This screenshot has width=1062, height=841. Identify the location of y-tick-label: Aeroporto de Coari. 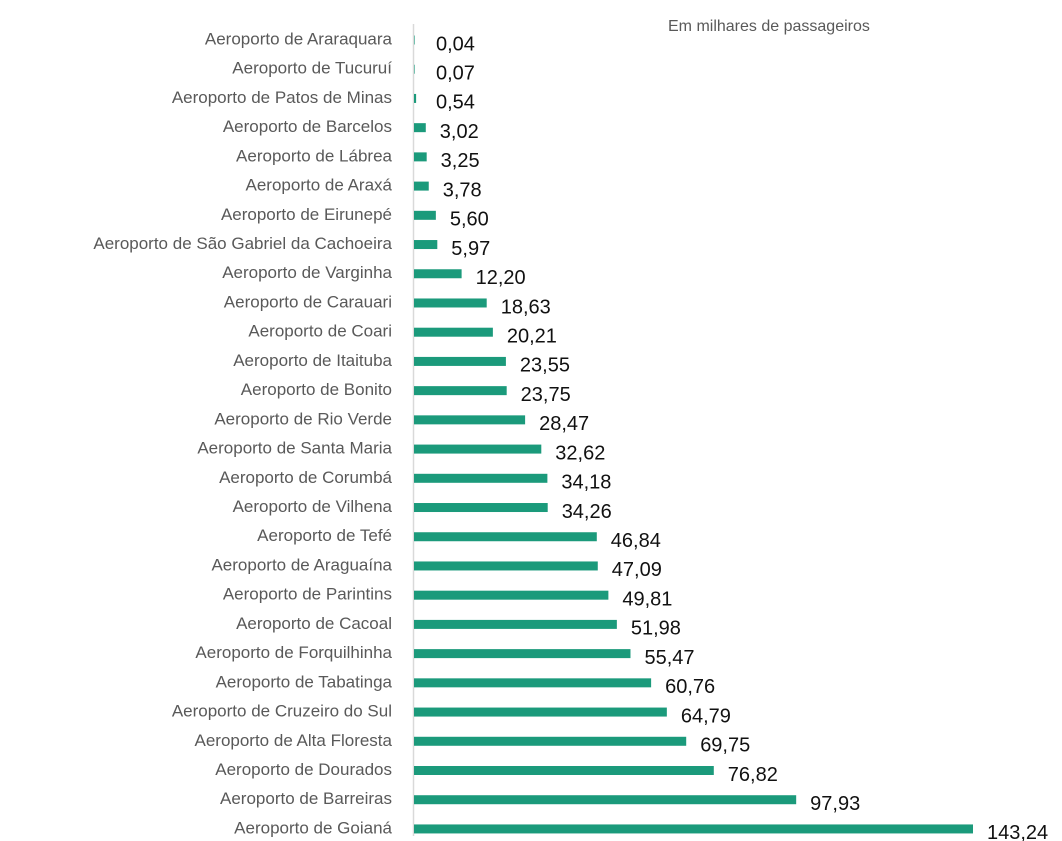
(320, 331).